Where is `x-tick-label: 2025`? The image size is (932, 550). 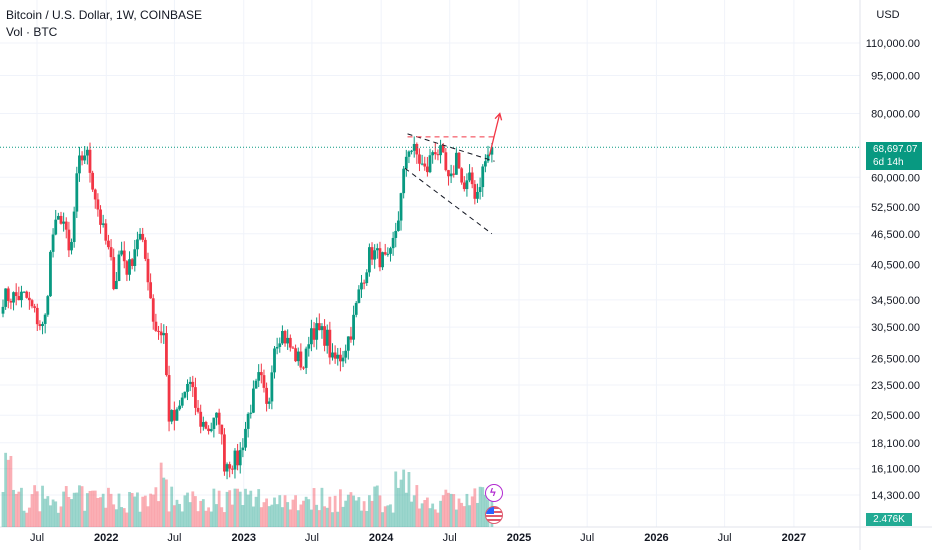 x-tick-label: 2025 is located at coordinates (519, 538).